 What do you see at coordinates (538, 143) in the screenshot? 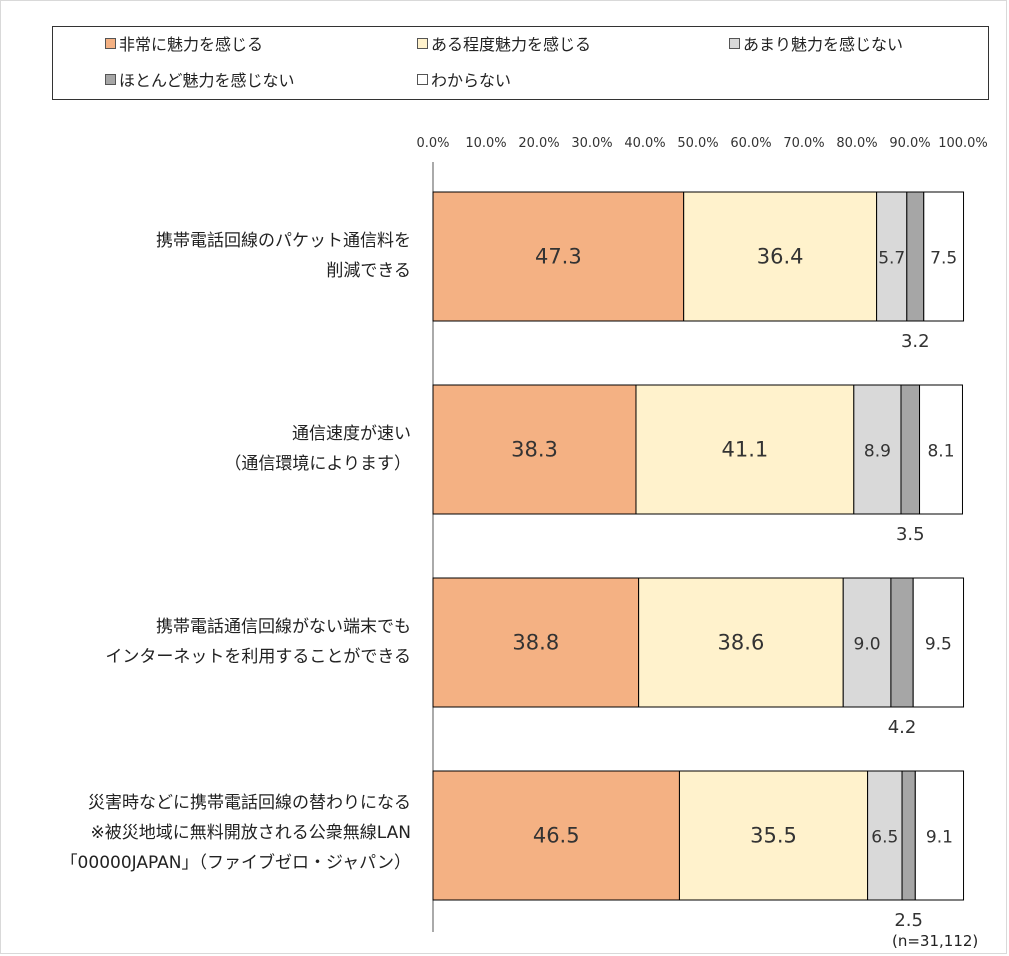
I see `x-tick-label: 20.0%` at bounding box center [538, 143].